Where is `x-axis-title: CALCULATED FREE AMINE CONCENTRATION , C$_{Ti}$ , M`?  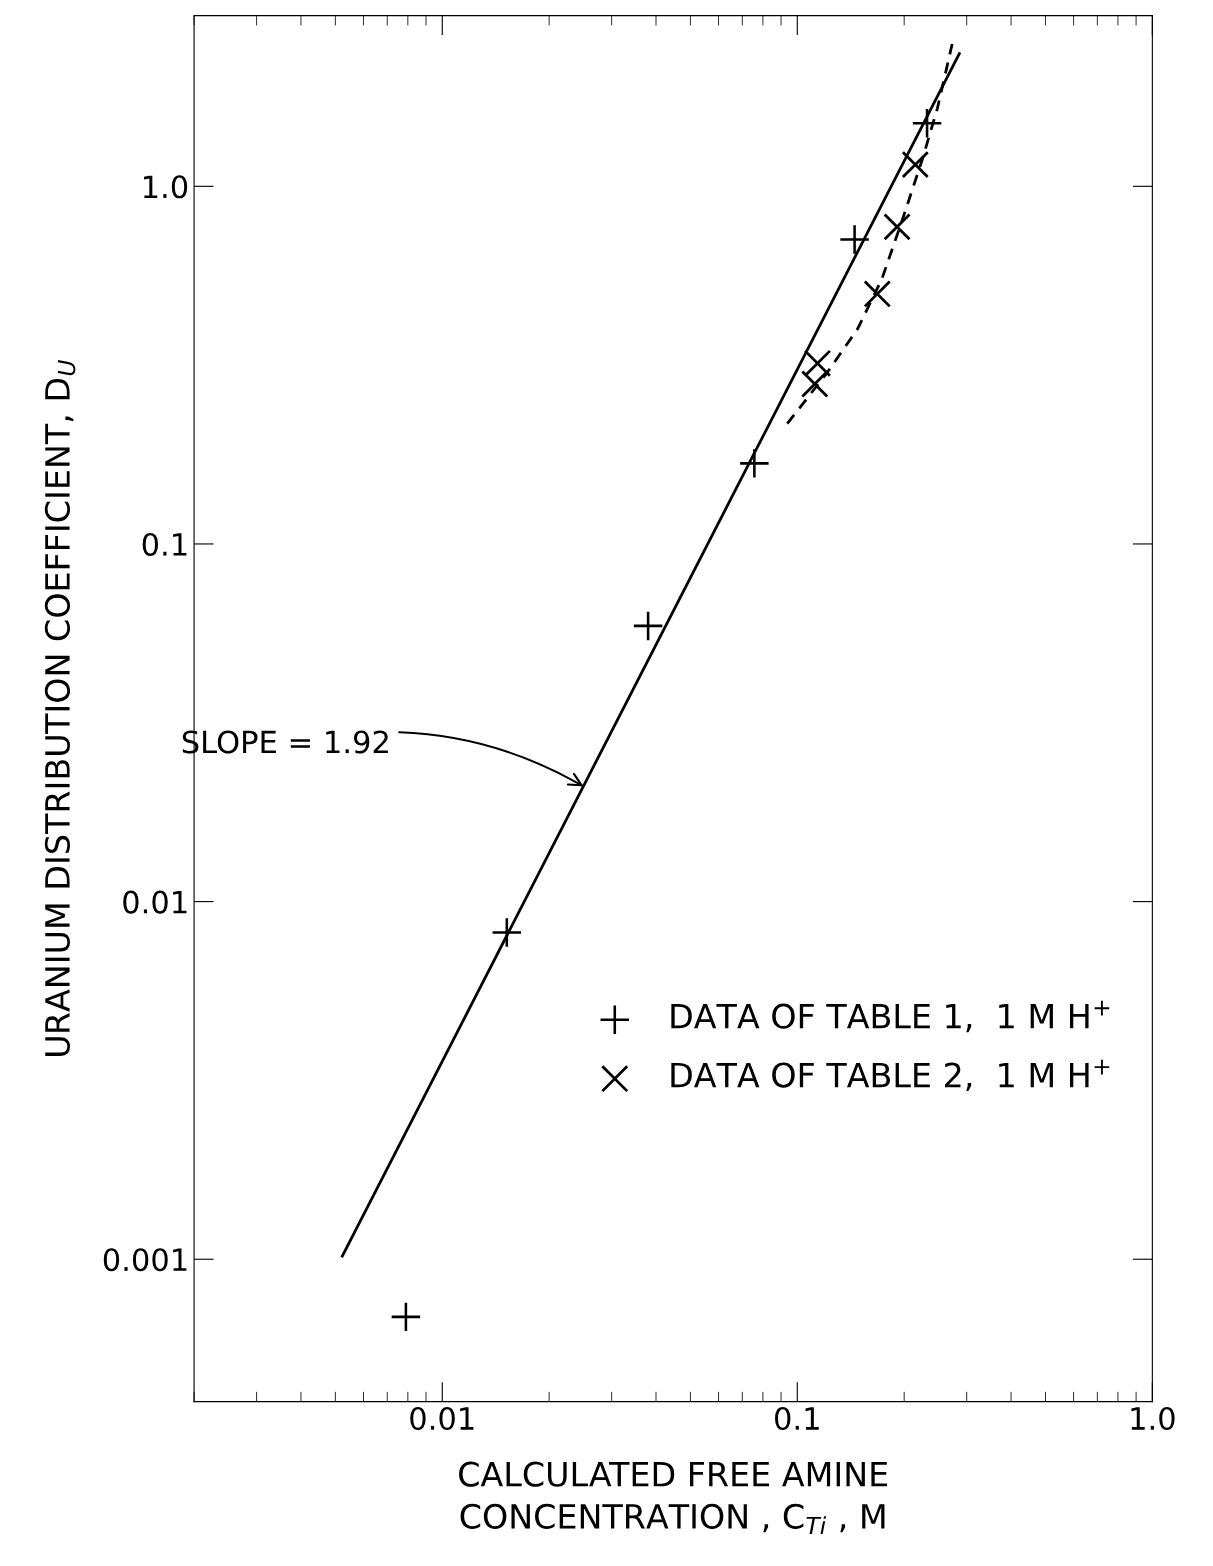 x-axis-title: CALCULATED FREE AMINE CONCENTRATION , C$_{Ti}$ , M is located at coordinates (673, 1497).